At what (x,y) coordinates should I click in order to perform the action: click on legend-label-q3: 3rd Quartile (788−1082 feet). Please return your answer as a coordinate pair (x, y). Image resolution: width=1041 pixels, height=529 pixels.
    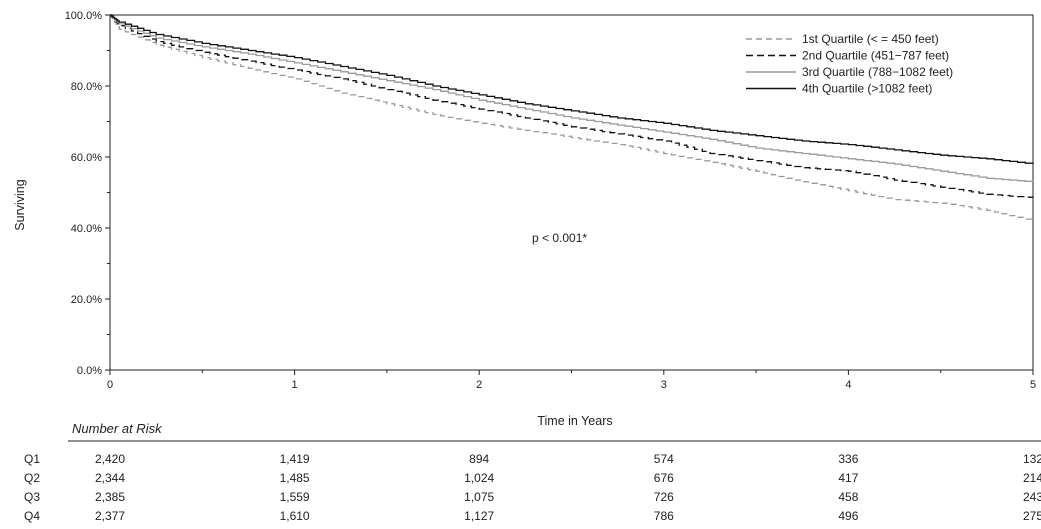
    Looking at the image, I should click on (877, 72).